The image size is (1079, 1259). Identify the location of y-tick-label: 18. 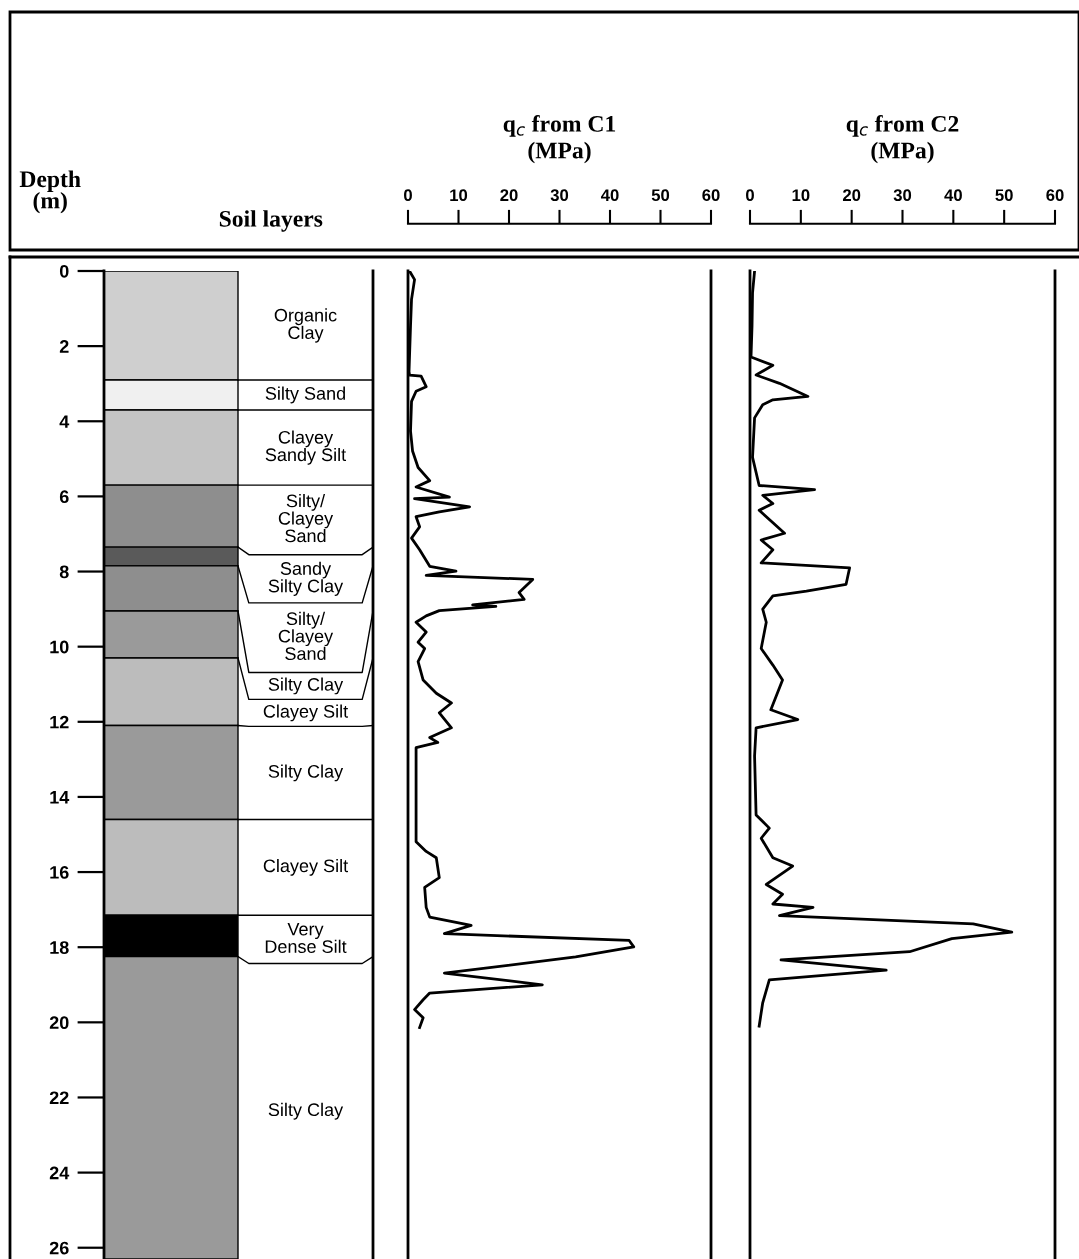
(59, 947).